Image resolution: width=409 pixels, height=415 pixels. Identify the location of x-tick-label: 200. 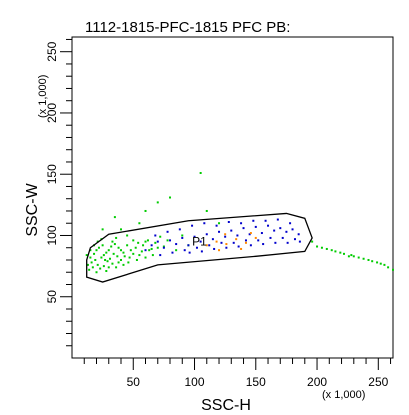
(317, 382).